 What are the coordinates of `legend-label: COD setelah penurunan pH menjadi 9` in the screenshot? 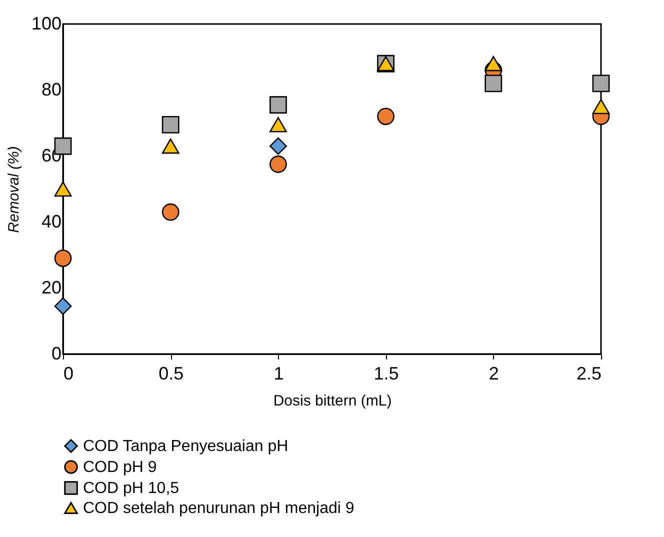 It's located at (218, 508).